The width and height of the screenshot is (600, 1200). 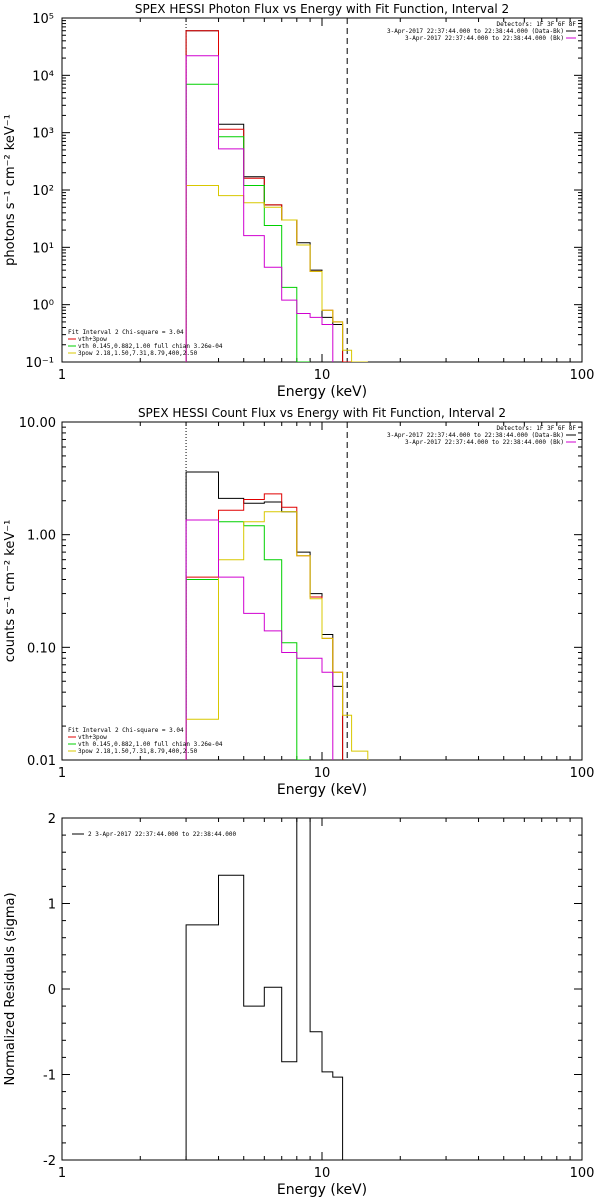 I want to click on y-tick-label: 10², so click(x=43, y=191).